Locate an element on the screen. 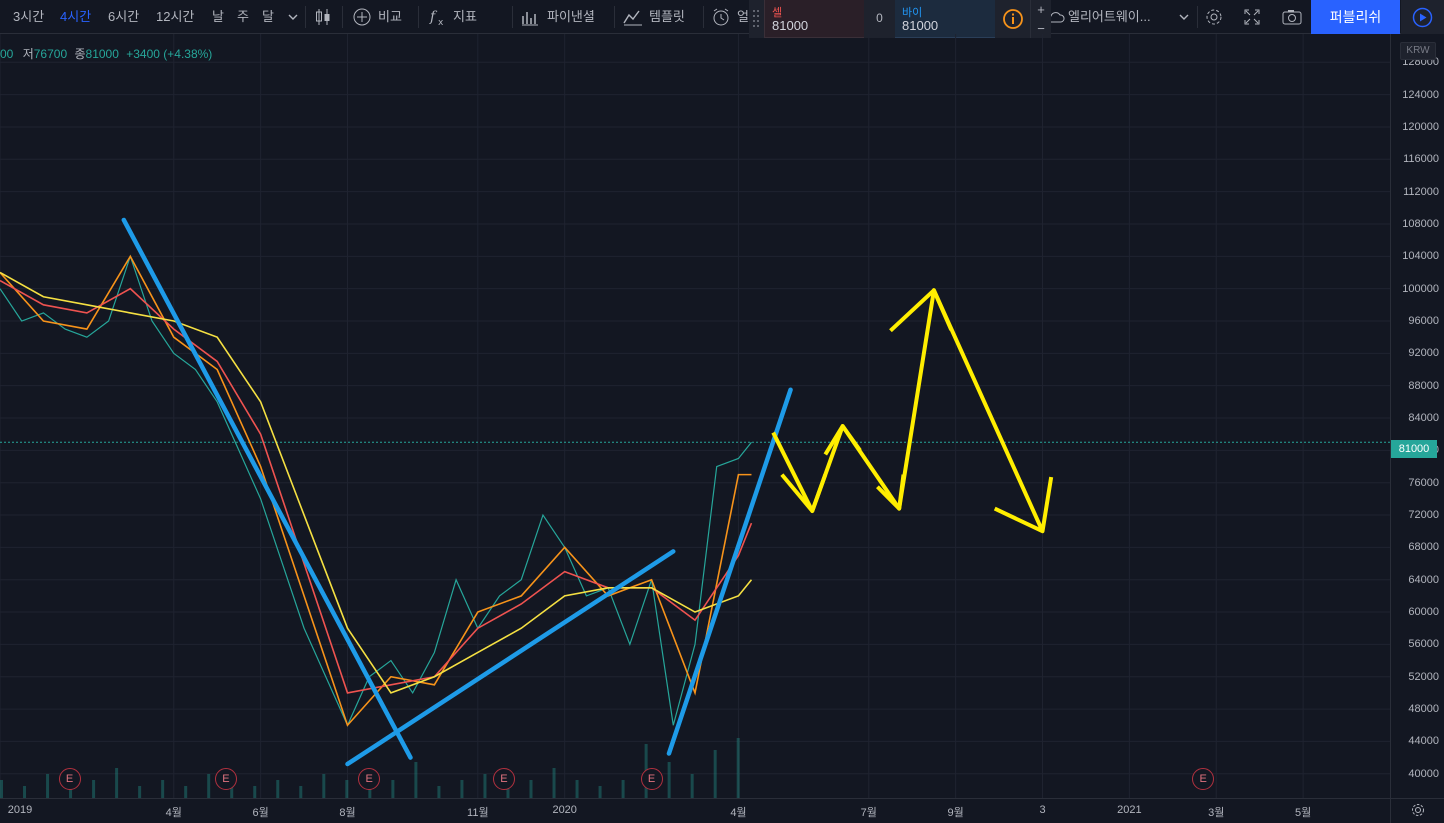 This screenshot has width=1444, height=823. trade-panel-handle is located at coordinates (756, 19).